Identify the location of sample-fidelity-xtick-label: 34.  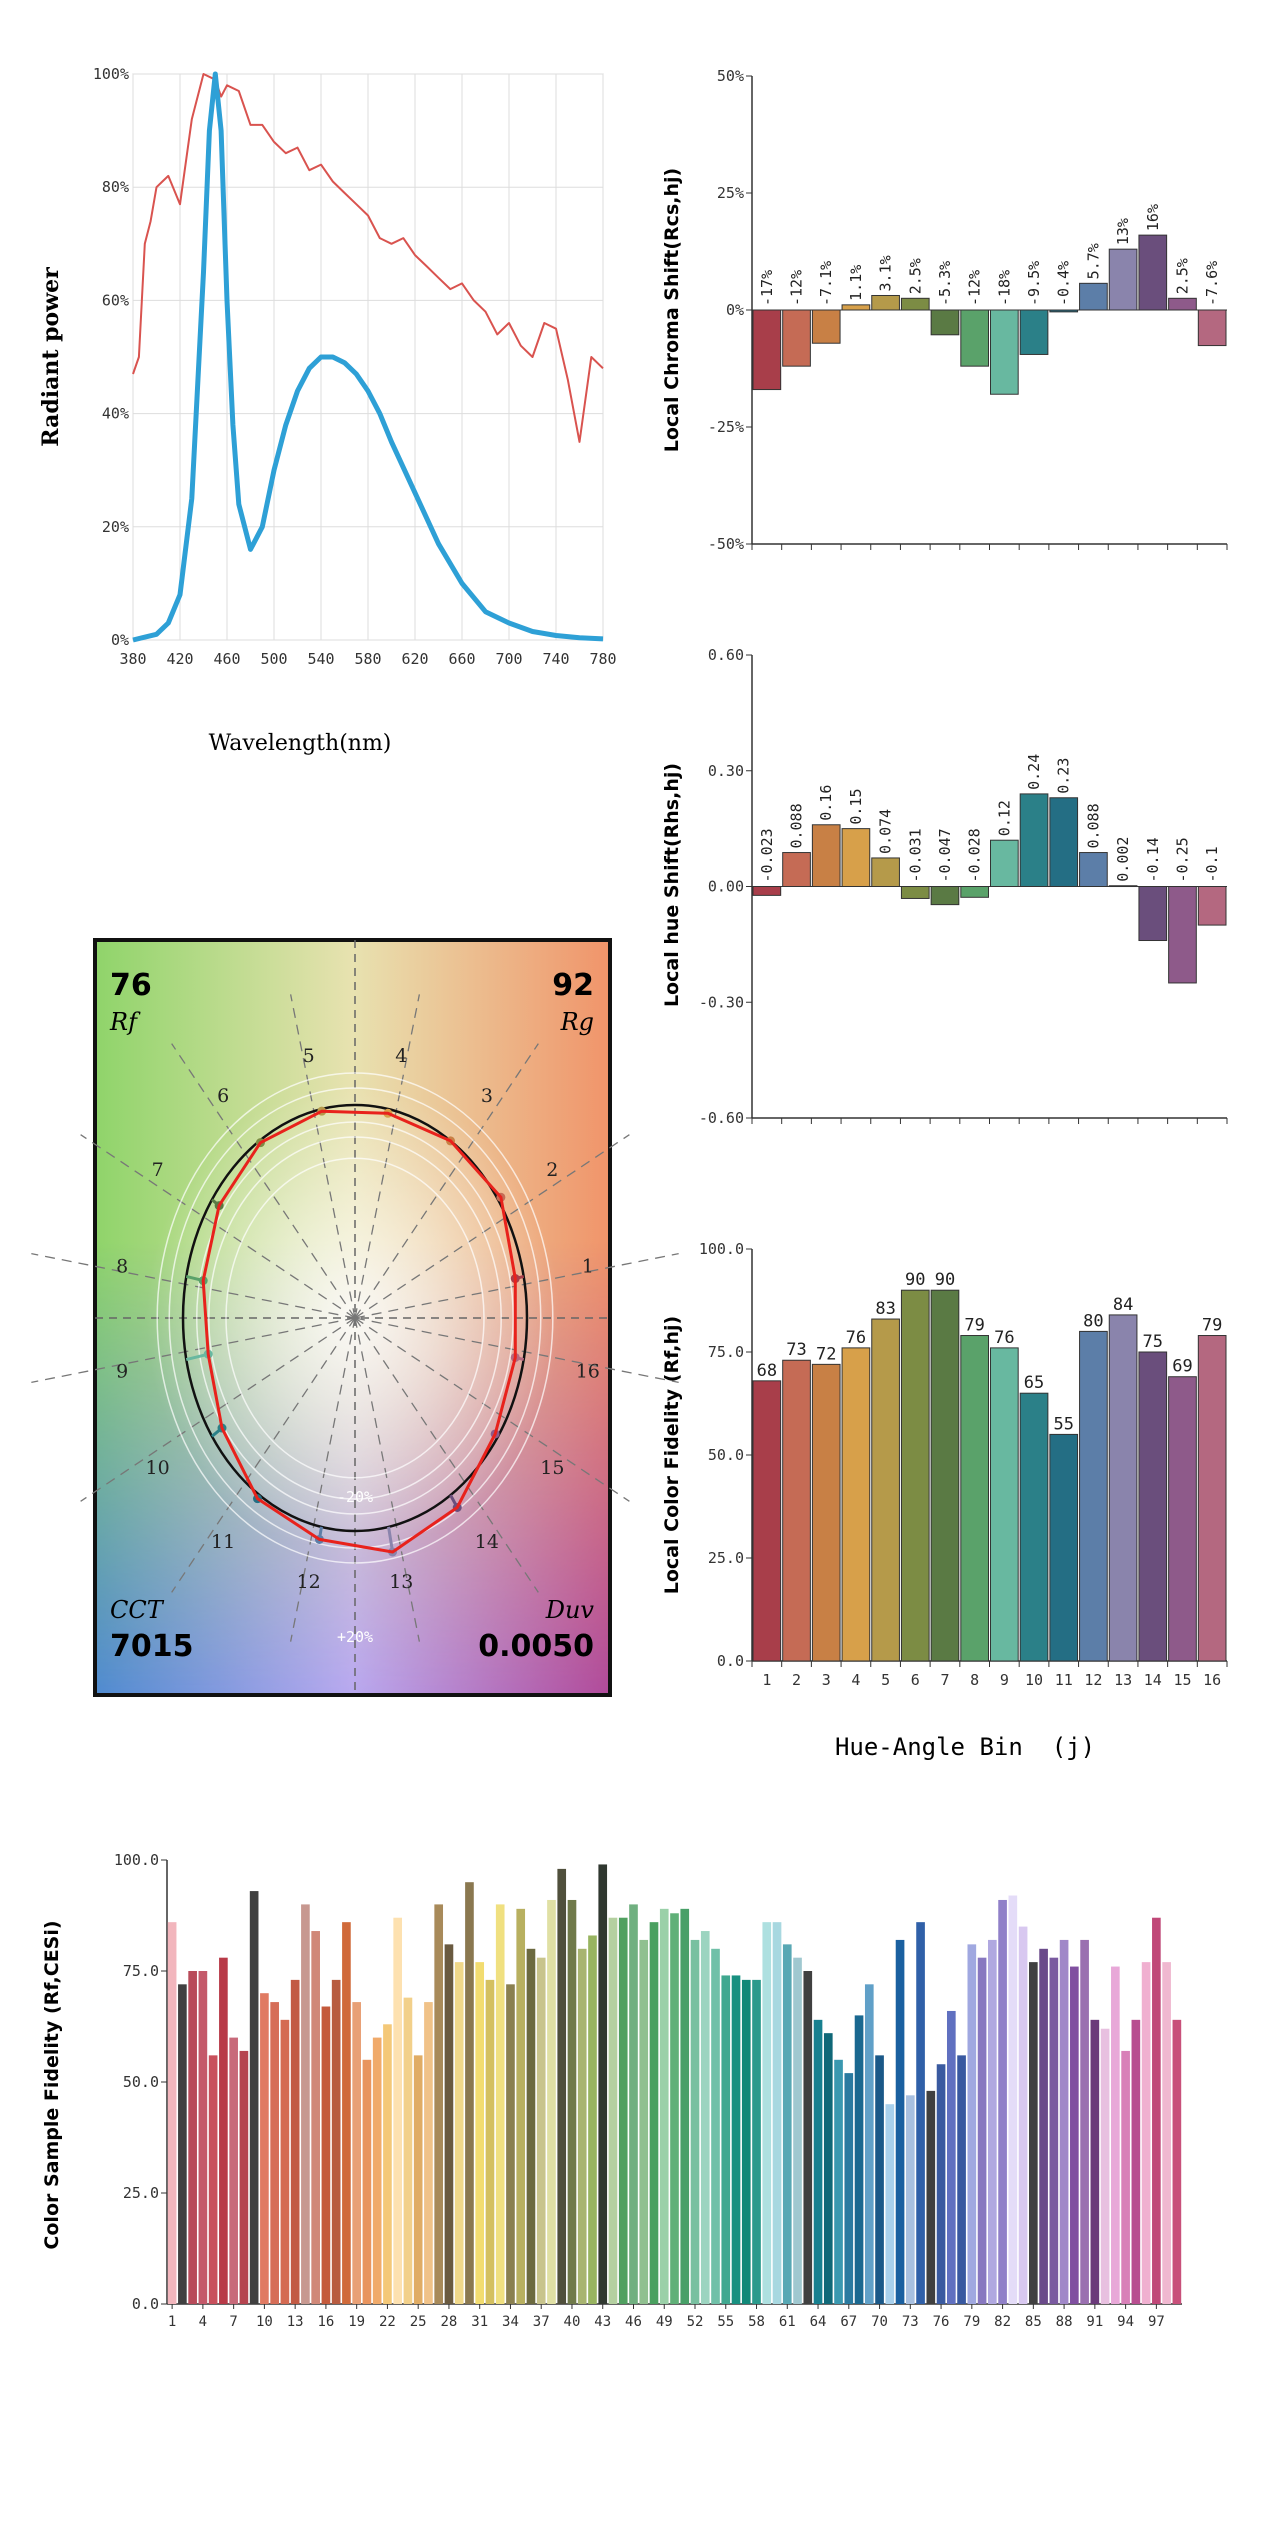
(510, 2322).